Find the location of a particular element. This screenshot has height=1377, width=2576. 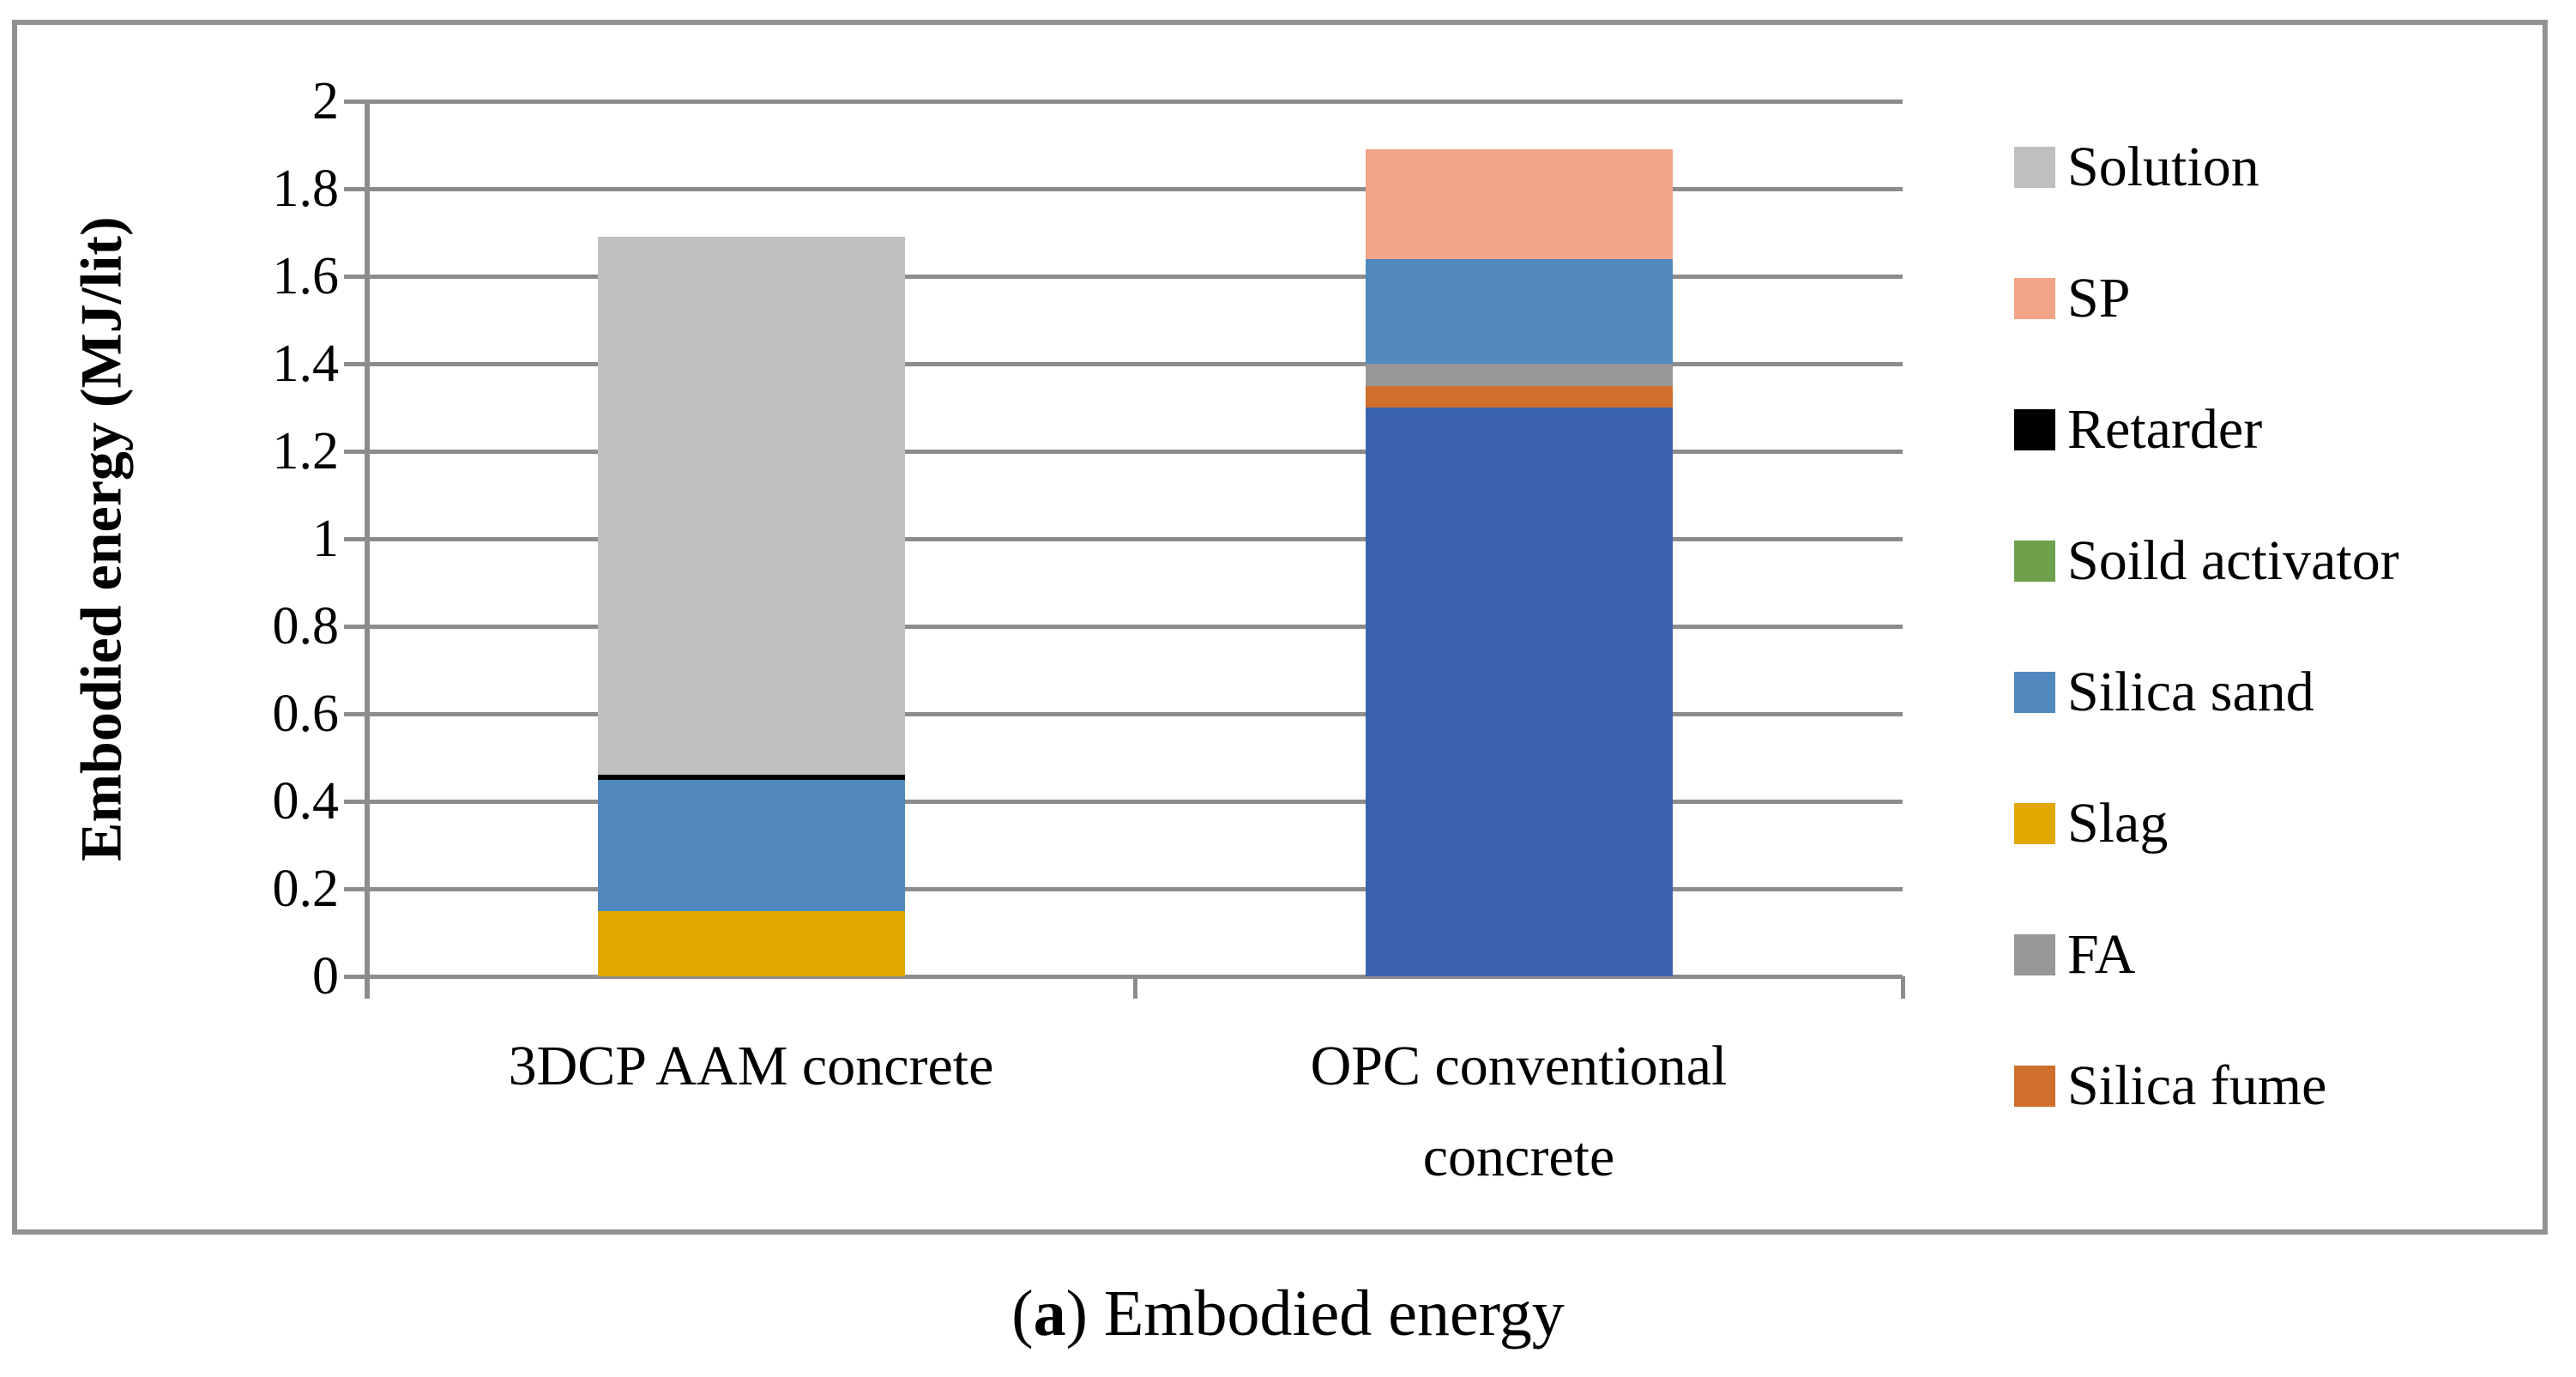

gridline-0.4 is located at coordinates (1123, 801).